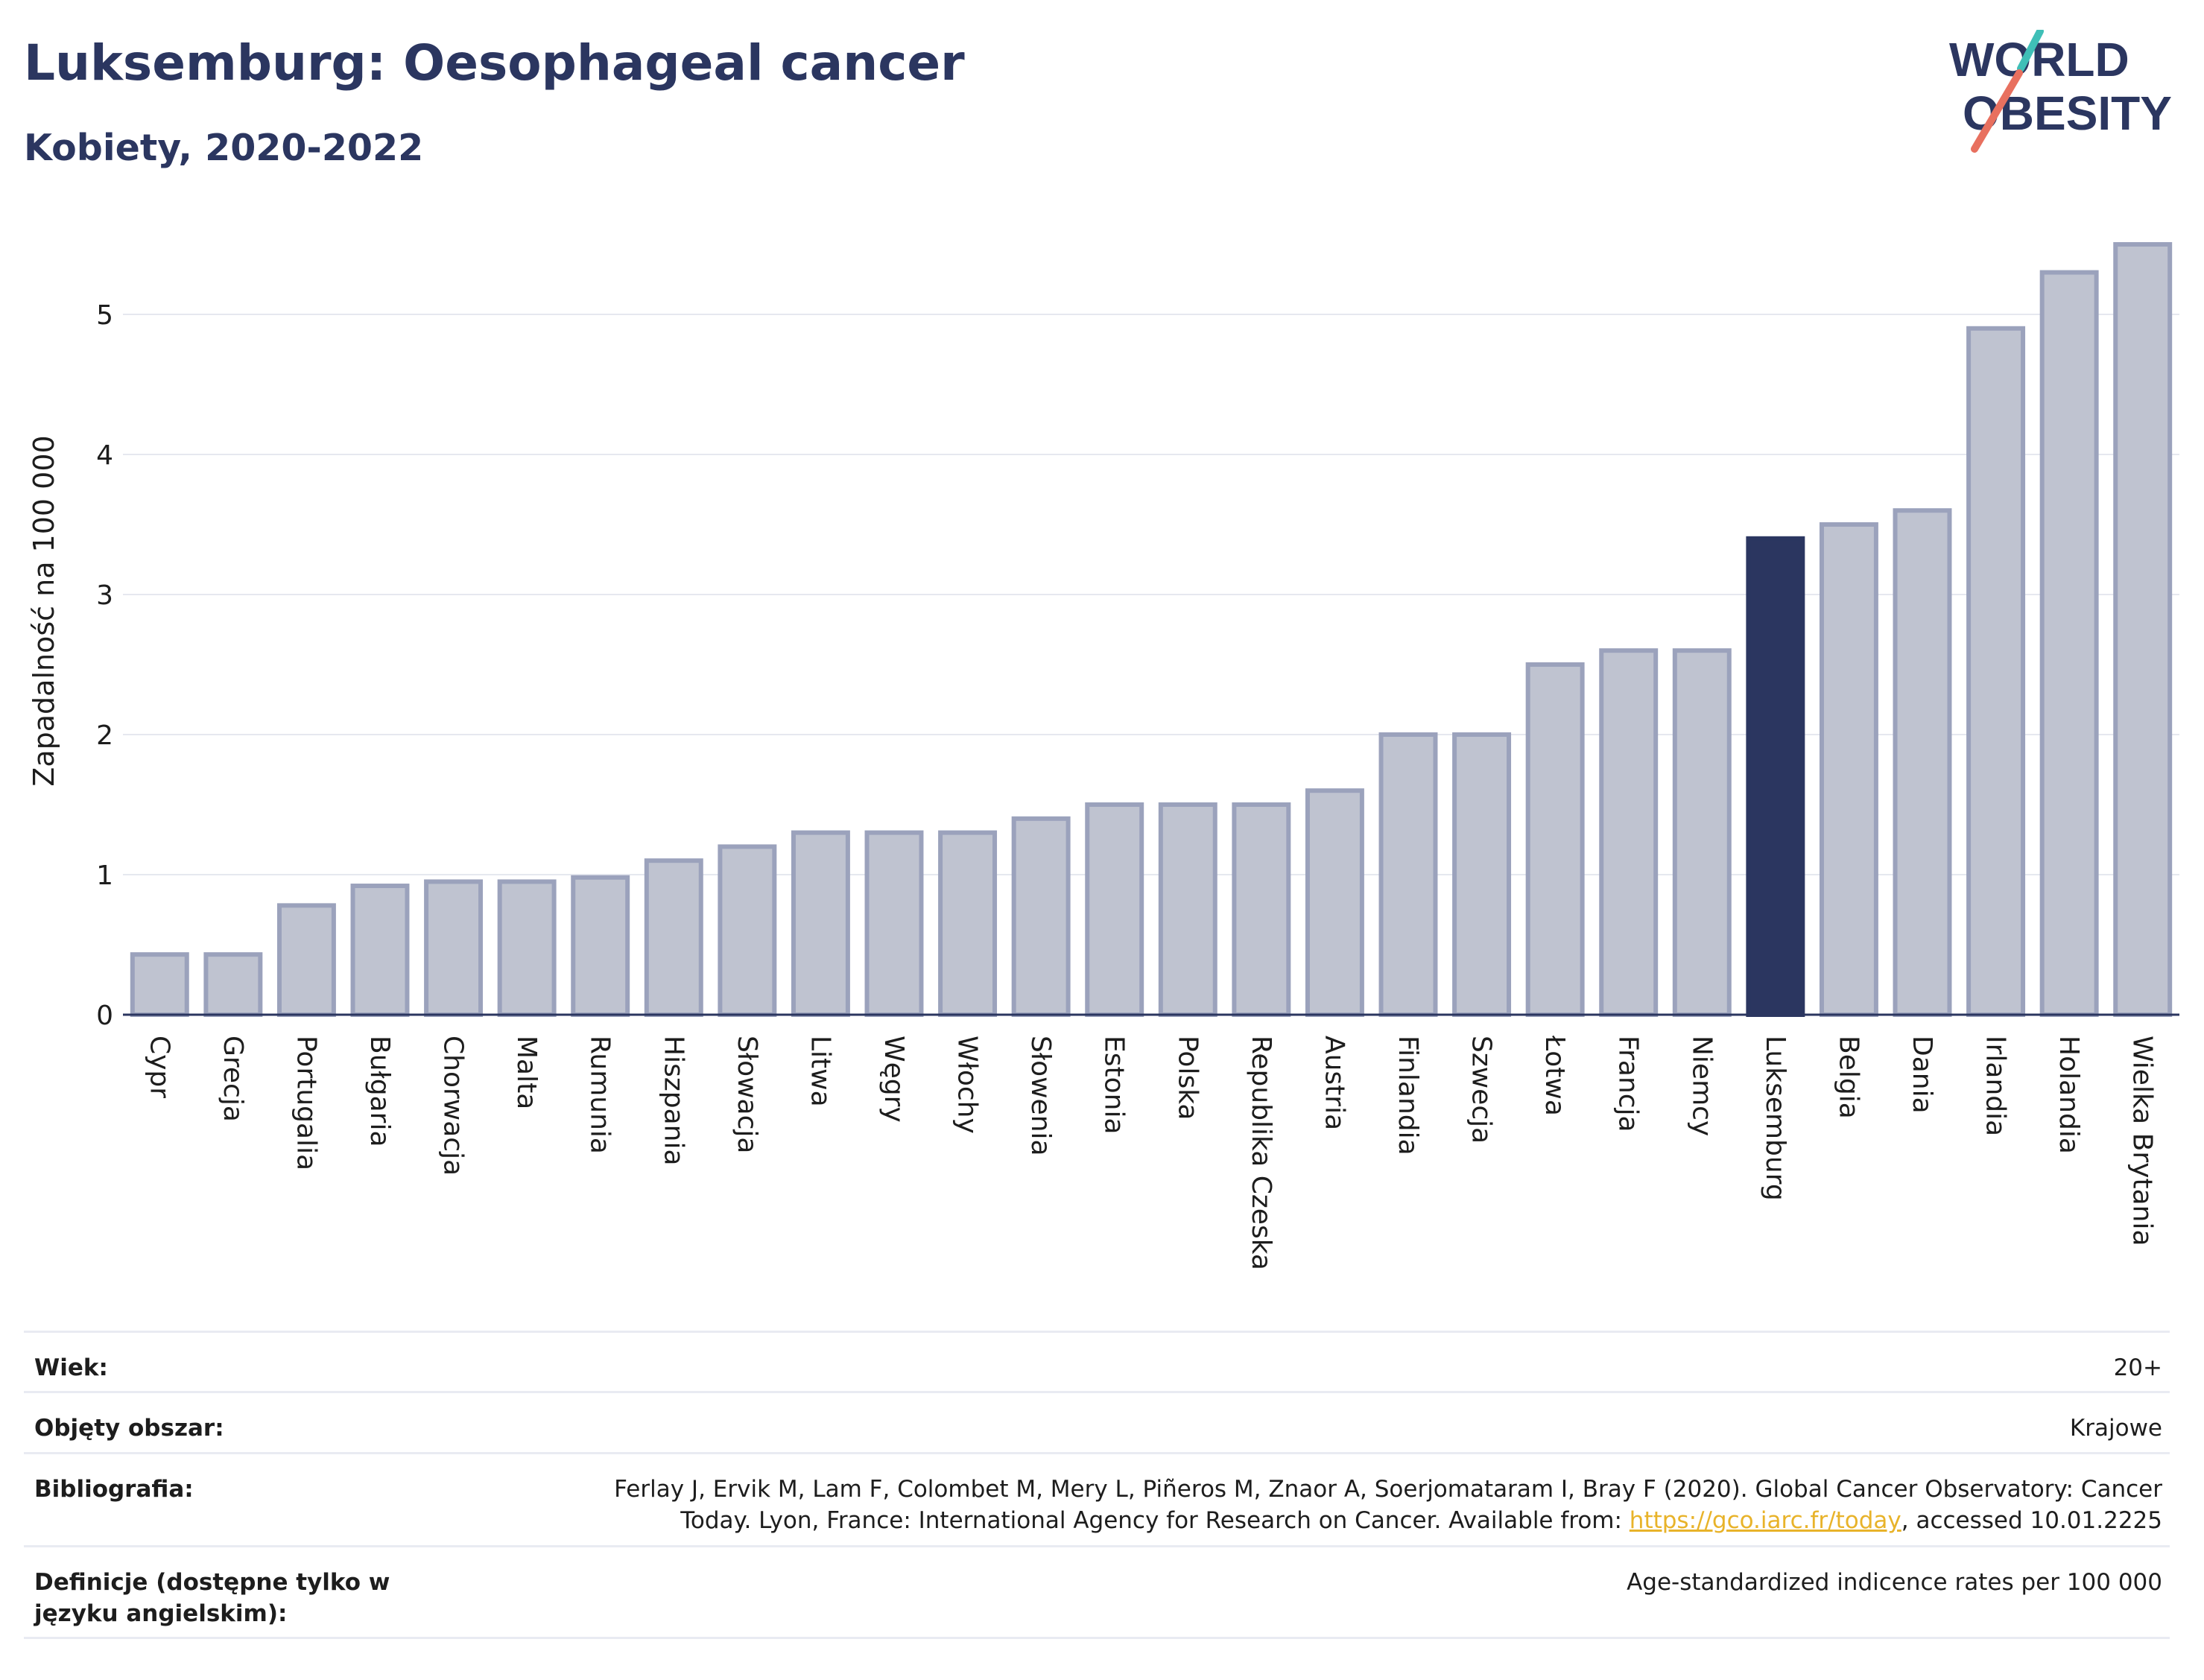 The width and height of the screenshot is (2204, 1680). What do you see at coordinates (104, 735) in the screenshot?
I see `y-tick-label: 2` at bounding box center [104, 735].